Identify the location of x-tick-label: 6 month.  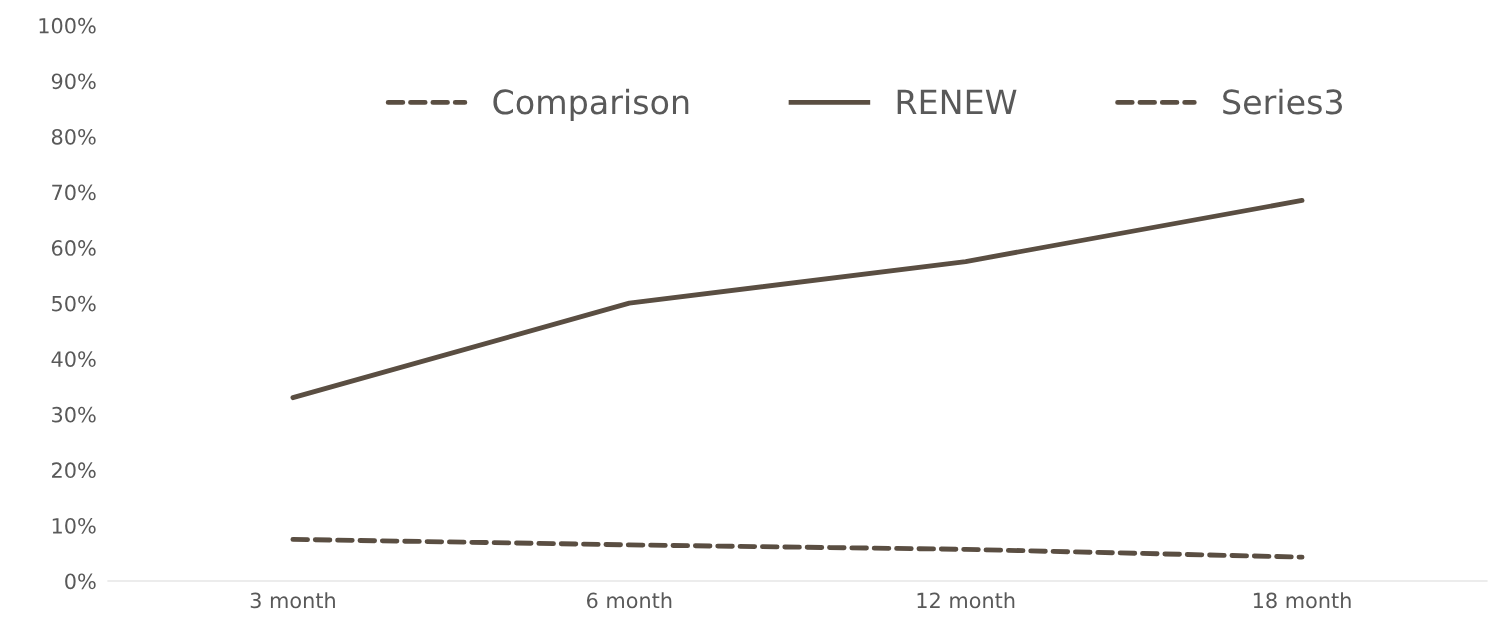
(629, 600).